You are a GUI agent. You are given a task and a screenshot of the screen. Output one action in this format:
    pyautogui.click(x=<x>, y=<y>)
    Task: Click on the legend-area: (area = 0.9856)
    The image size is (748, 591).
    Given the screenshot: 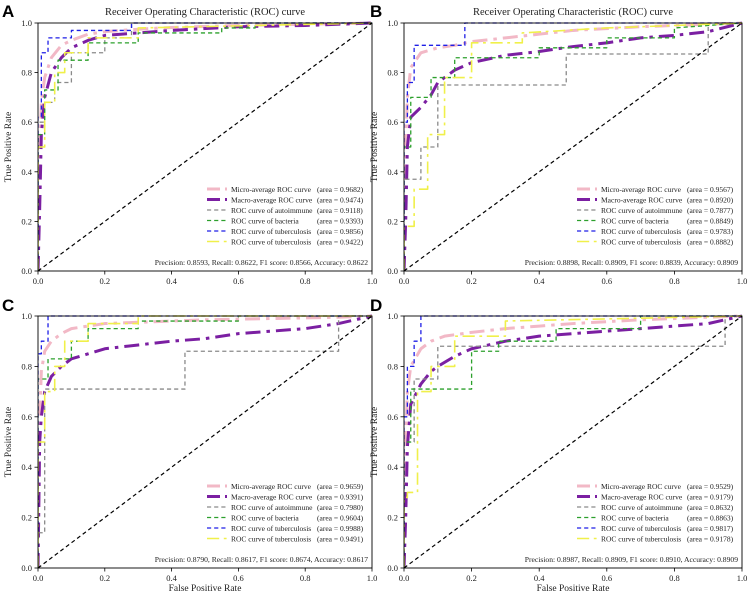 What is the action you would take?
    pyautogui.click(x=340, y=231)
    